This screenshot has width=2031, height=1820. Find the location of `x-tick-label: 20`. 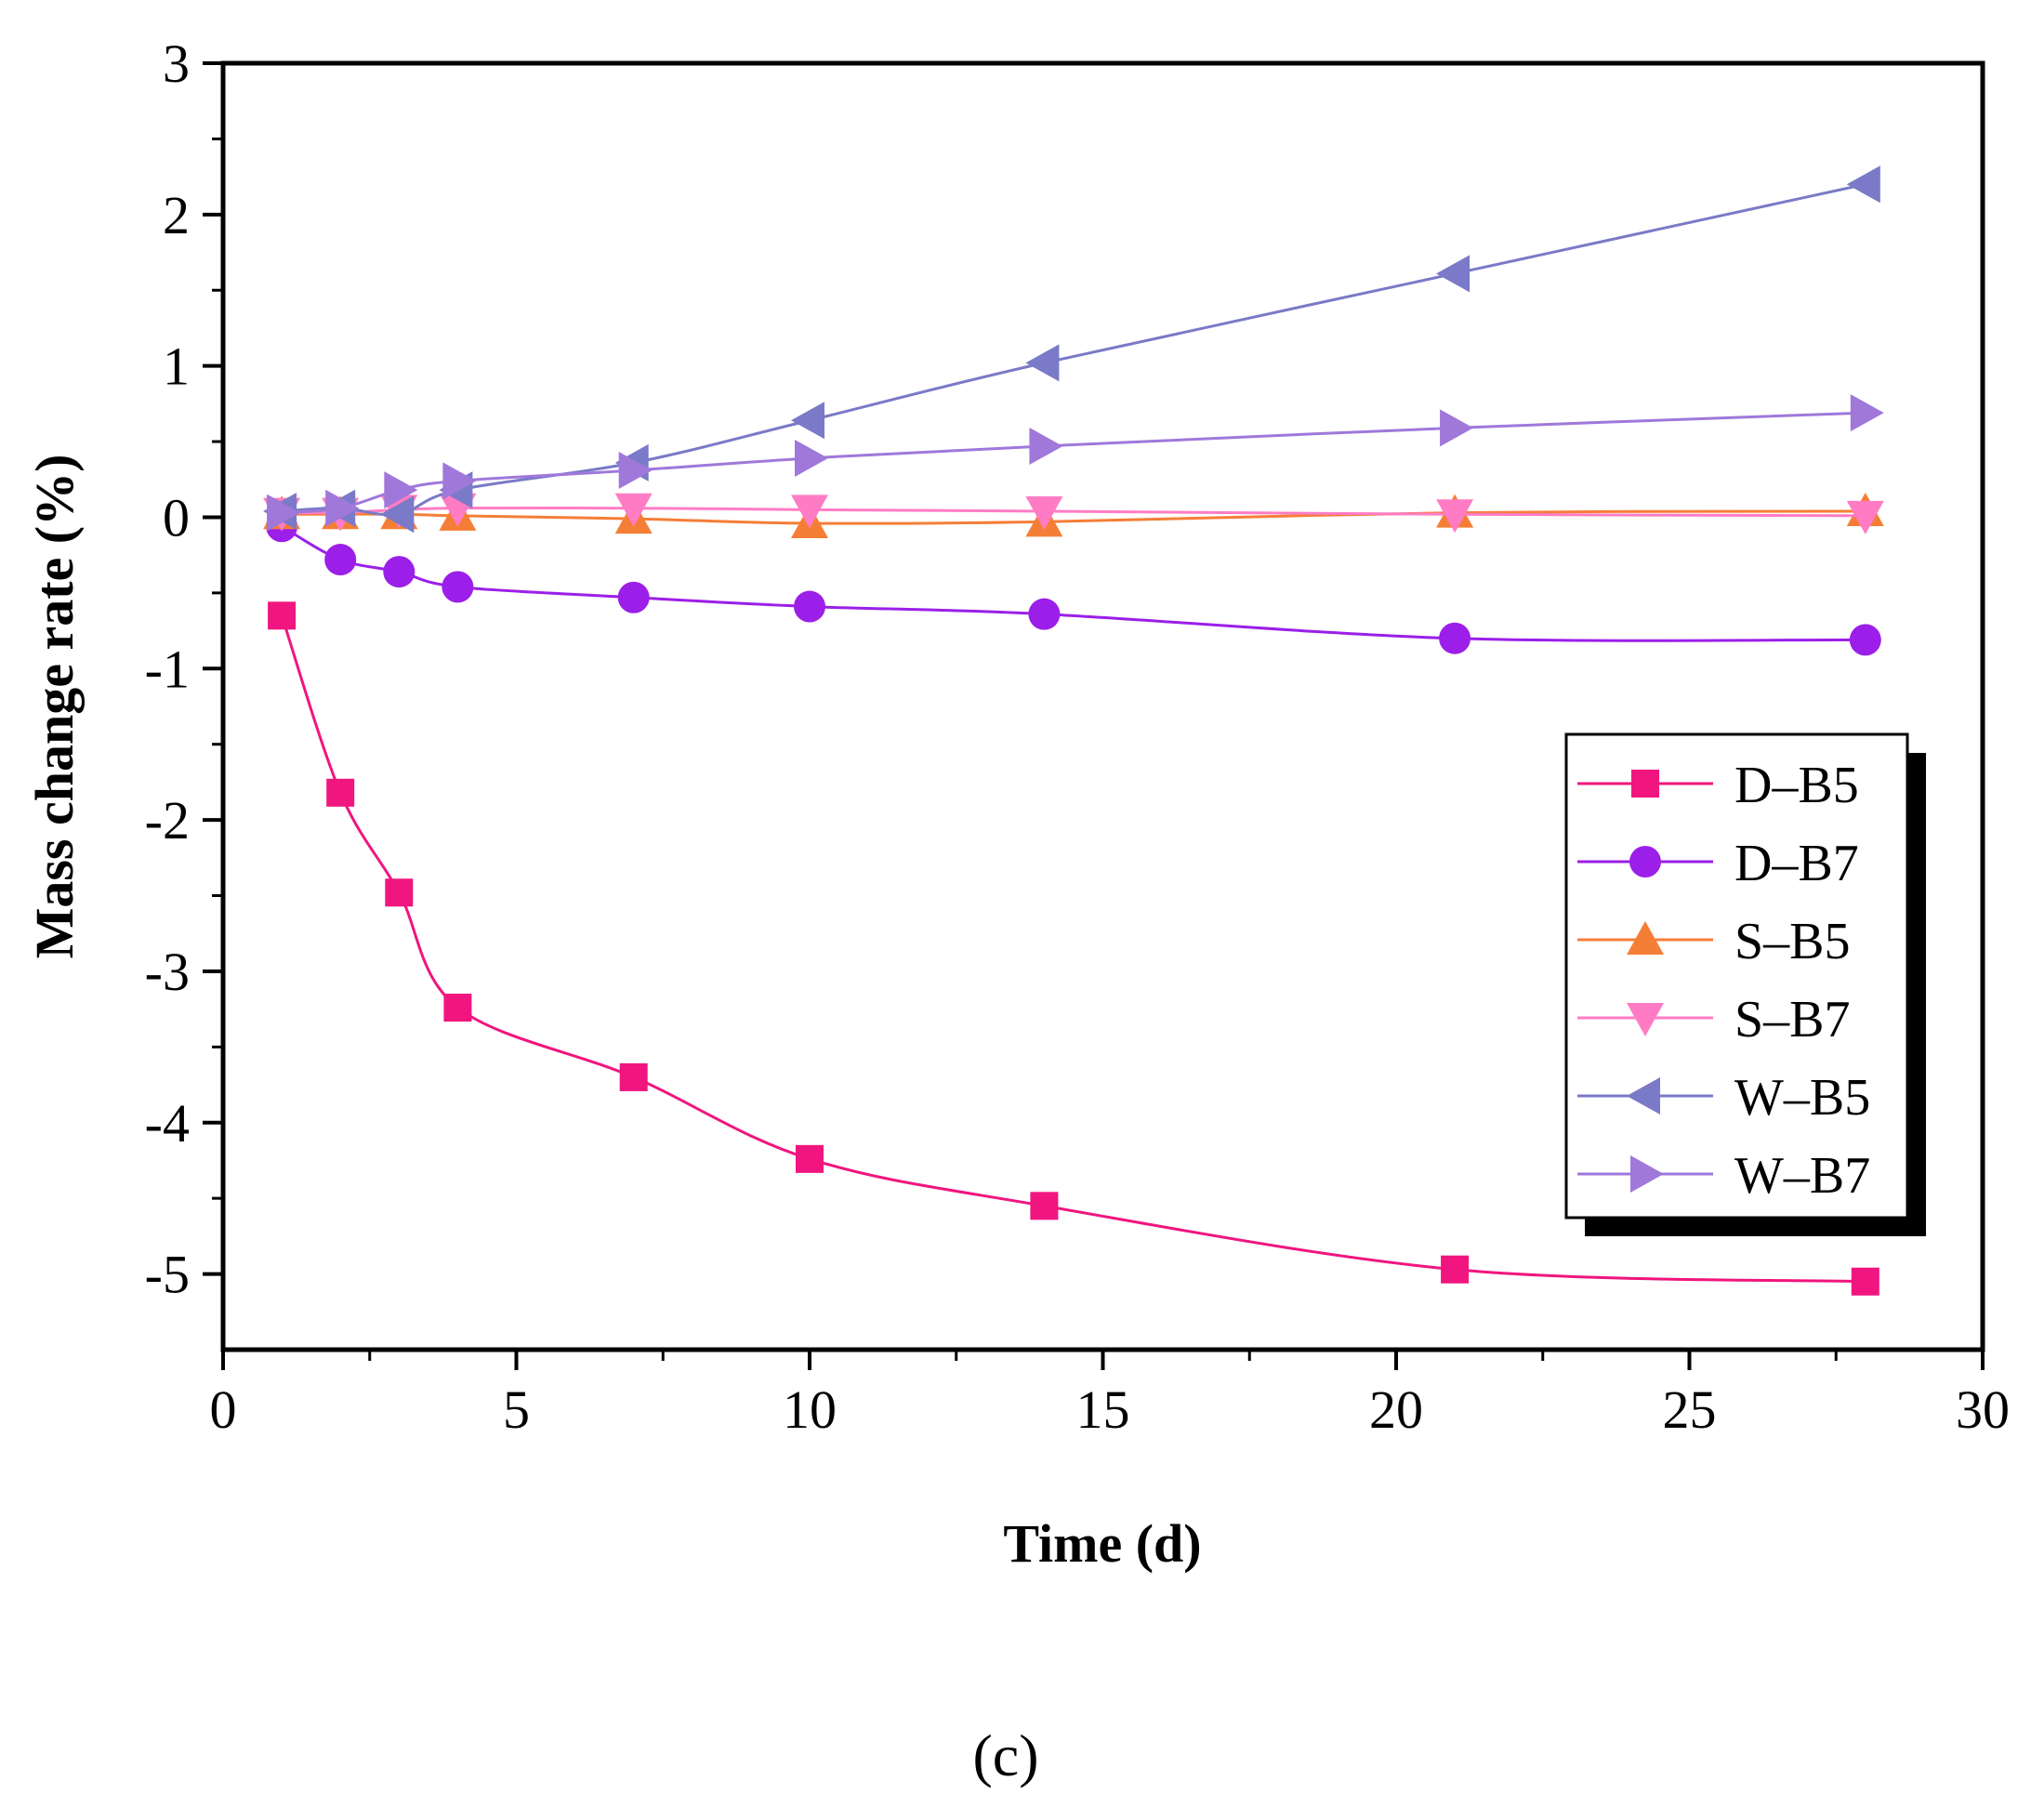

x-tick-label: 20 is located at coordinates (1396, 1409).